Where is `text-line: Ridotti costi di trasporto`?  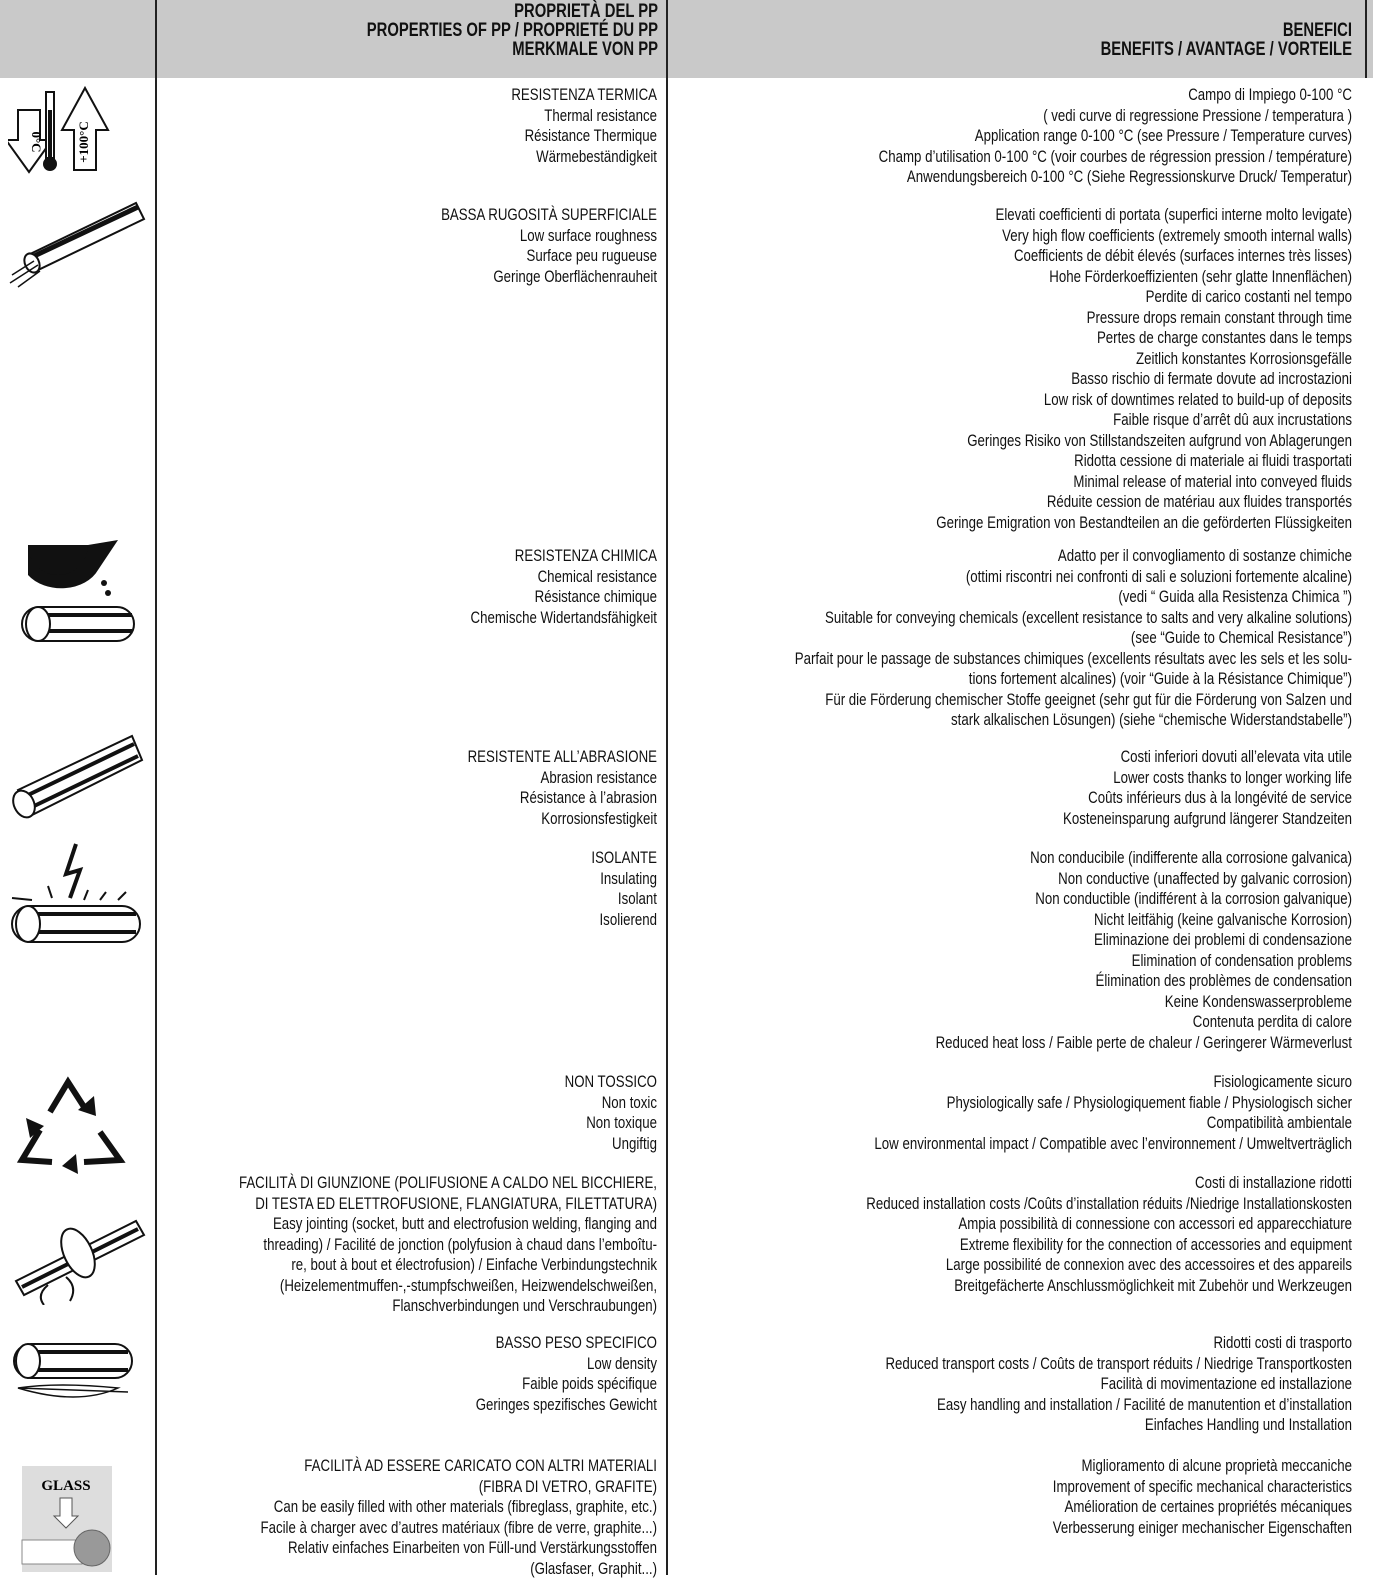 text-line: Ridotti costi di trasporto is located at coordinates (1009, 1343).